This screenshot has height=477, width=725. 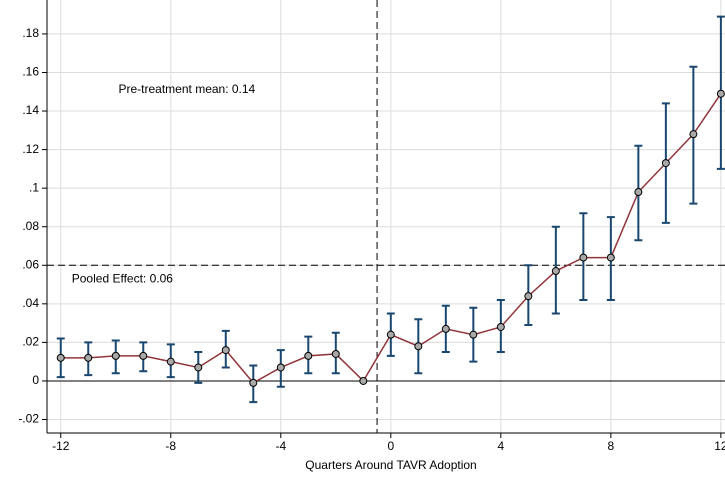 I want to click on y-tick-label: -.02, so click(x=28, y=419).